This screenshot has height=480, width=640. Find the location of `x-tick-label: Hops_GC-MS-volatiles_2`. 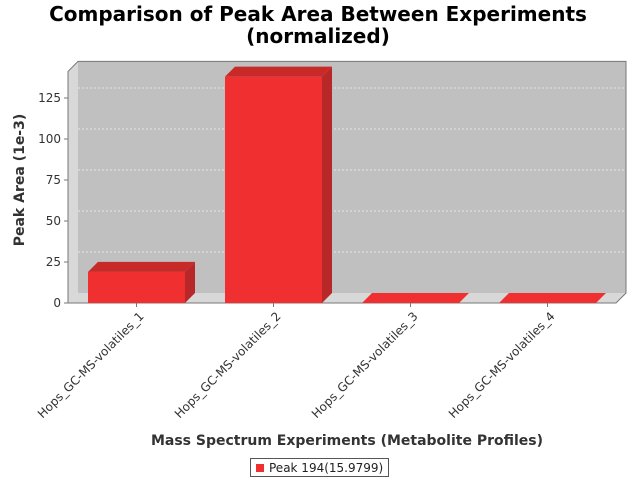

x-tick-label: Hops_GC-MS-volatiles_2 is located at coordinates (228, 365).